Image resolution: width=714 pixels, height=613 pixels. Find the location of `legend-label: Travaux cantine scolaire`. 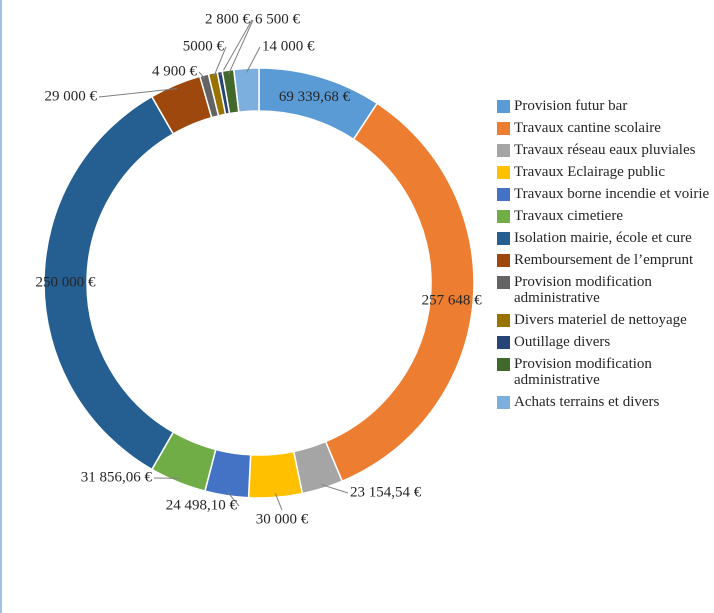

legend-label: Travaux cantine scolaire is located at coordinates (587, 128).